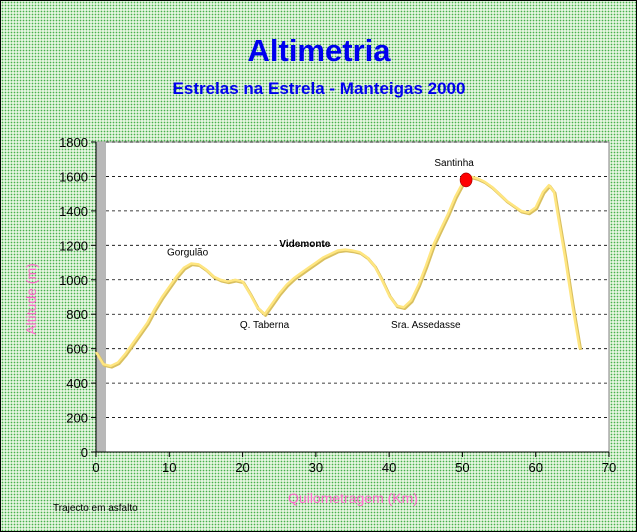 The image size is (637, 532). I want to click on y-axis-ticks: 0 200 400 600 800 1000 1200 1400 1600 1800, so click(77, 297).